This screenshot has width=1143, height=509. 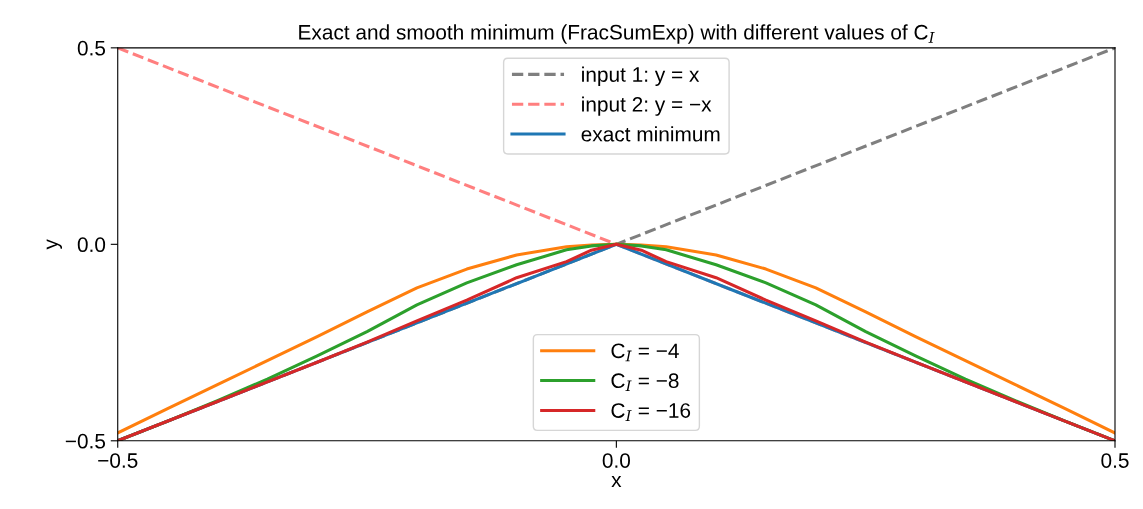 What do you see at coordinates (641, 76) in the screenshot?
I see `legend-label: input 1: y = x` at bounding box center [641, 76].